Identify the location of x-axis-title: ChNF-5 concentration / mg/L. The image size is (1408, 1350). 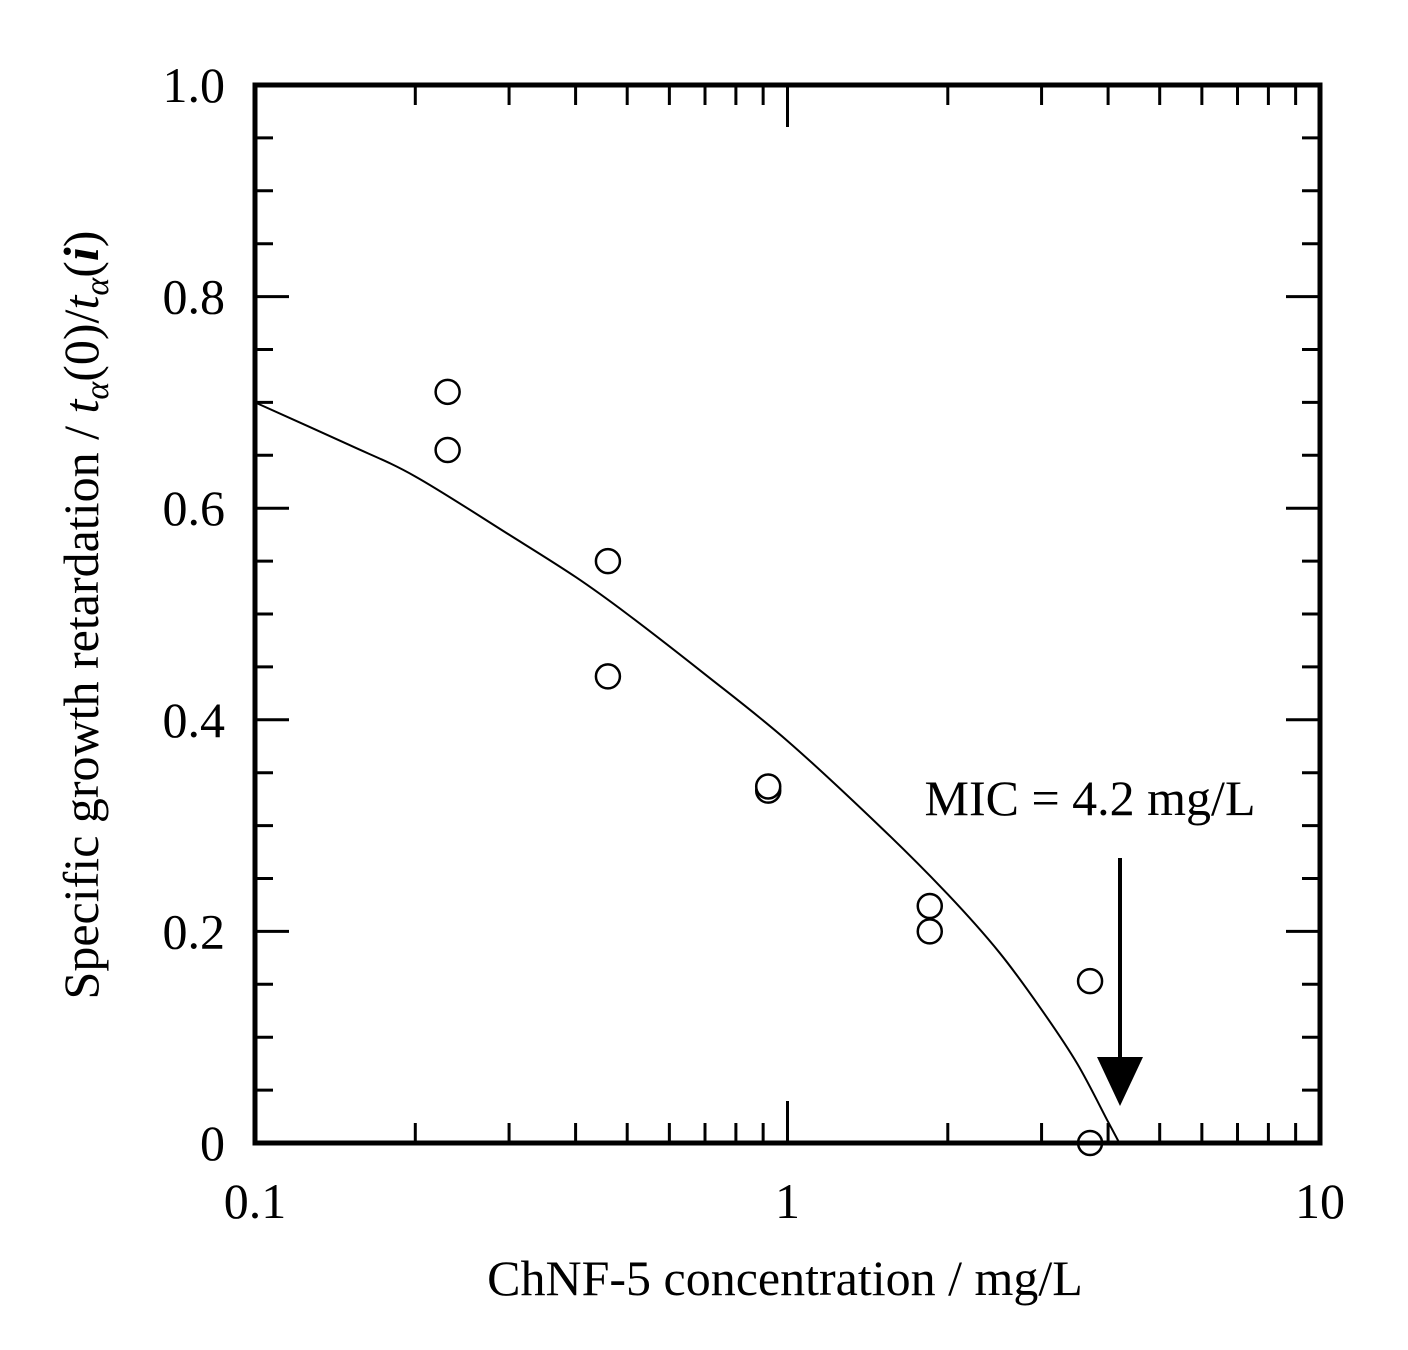
(785, 1278).